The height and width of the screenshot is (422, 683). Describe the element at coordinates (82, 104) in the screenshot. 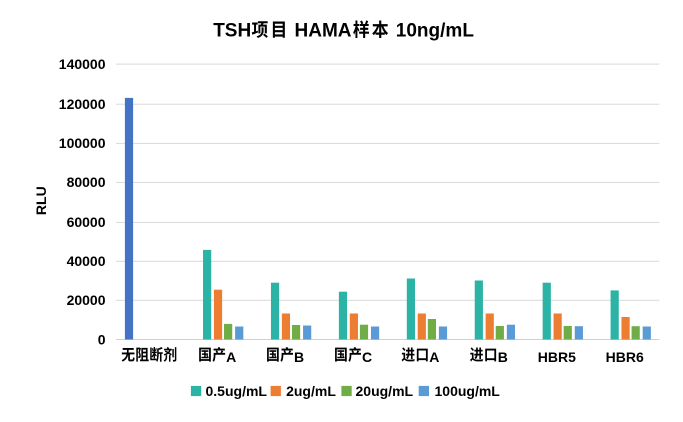

I see `svg-text: 120000` at that location.